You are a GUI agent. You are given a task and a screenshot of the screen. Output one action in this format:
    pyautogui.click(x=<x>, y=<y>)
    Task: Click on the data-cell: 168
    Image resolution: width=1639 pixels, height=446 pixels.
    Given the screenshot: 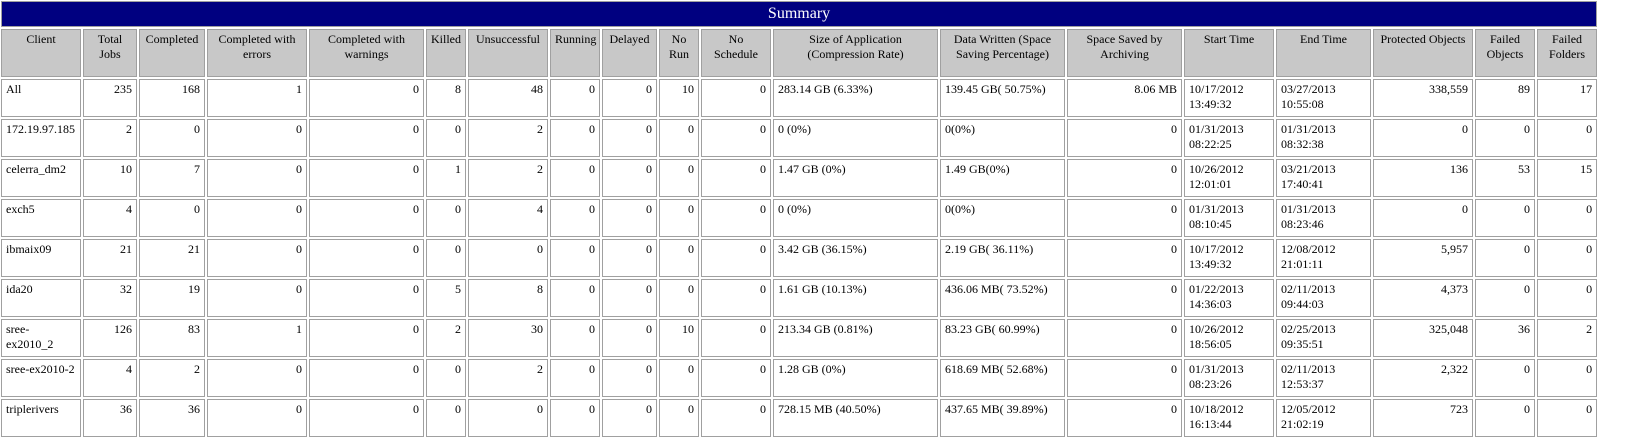 What is the action you would take?
    pyautogui.click(x=172, y=98)
    